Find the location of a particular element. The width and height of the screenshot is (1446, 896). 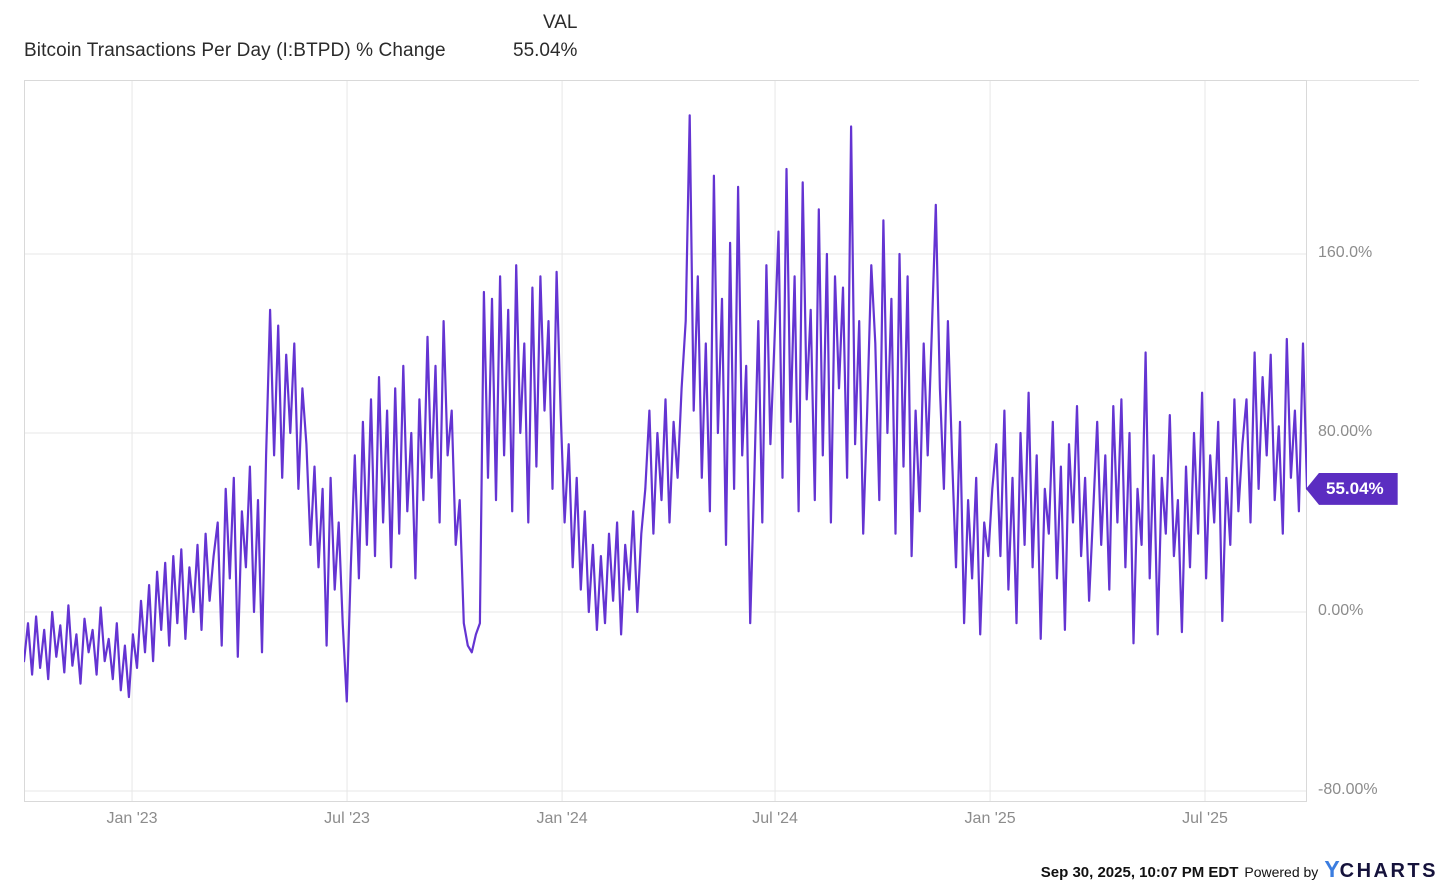

ycharts-logo: YCHARTS is located at coordinates (1381, 869).